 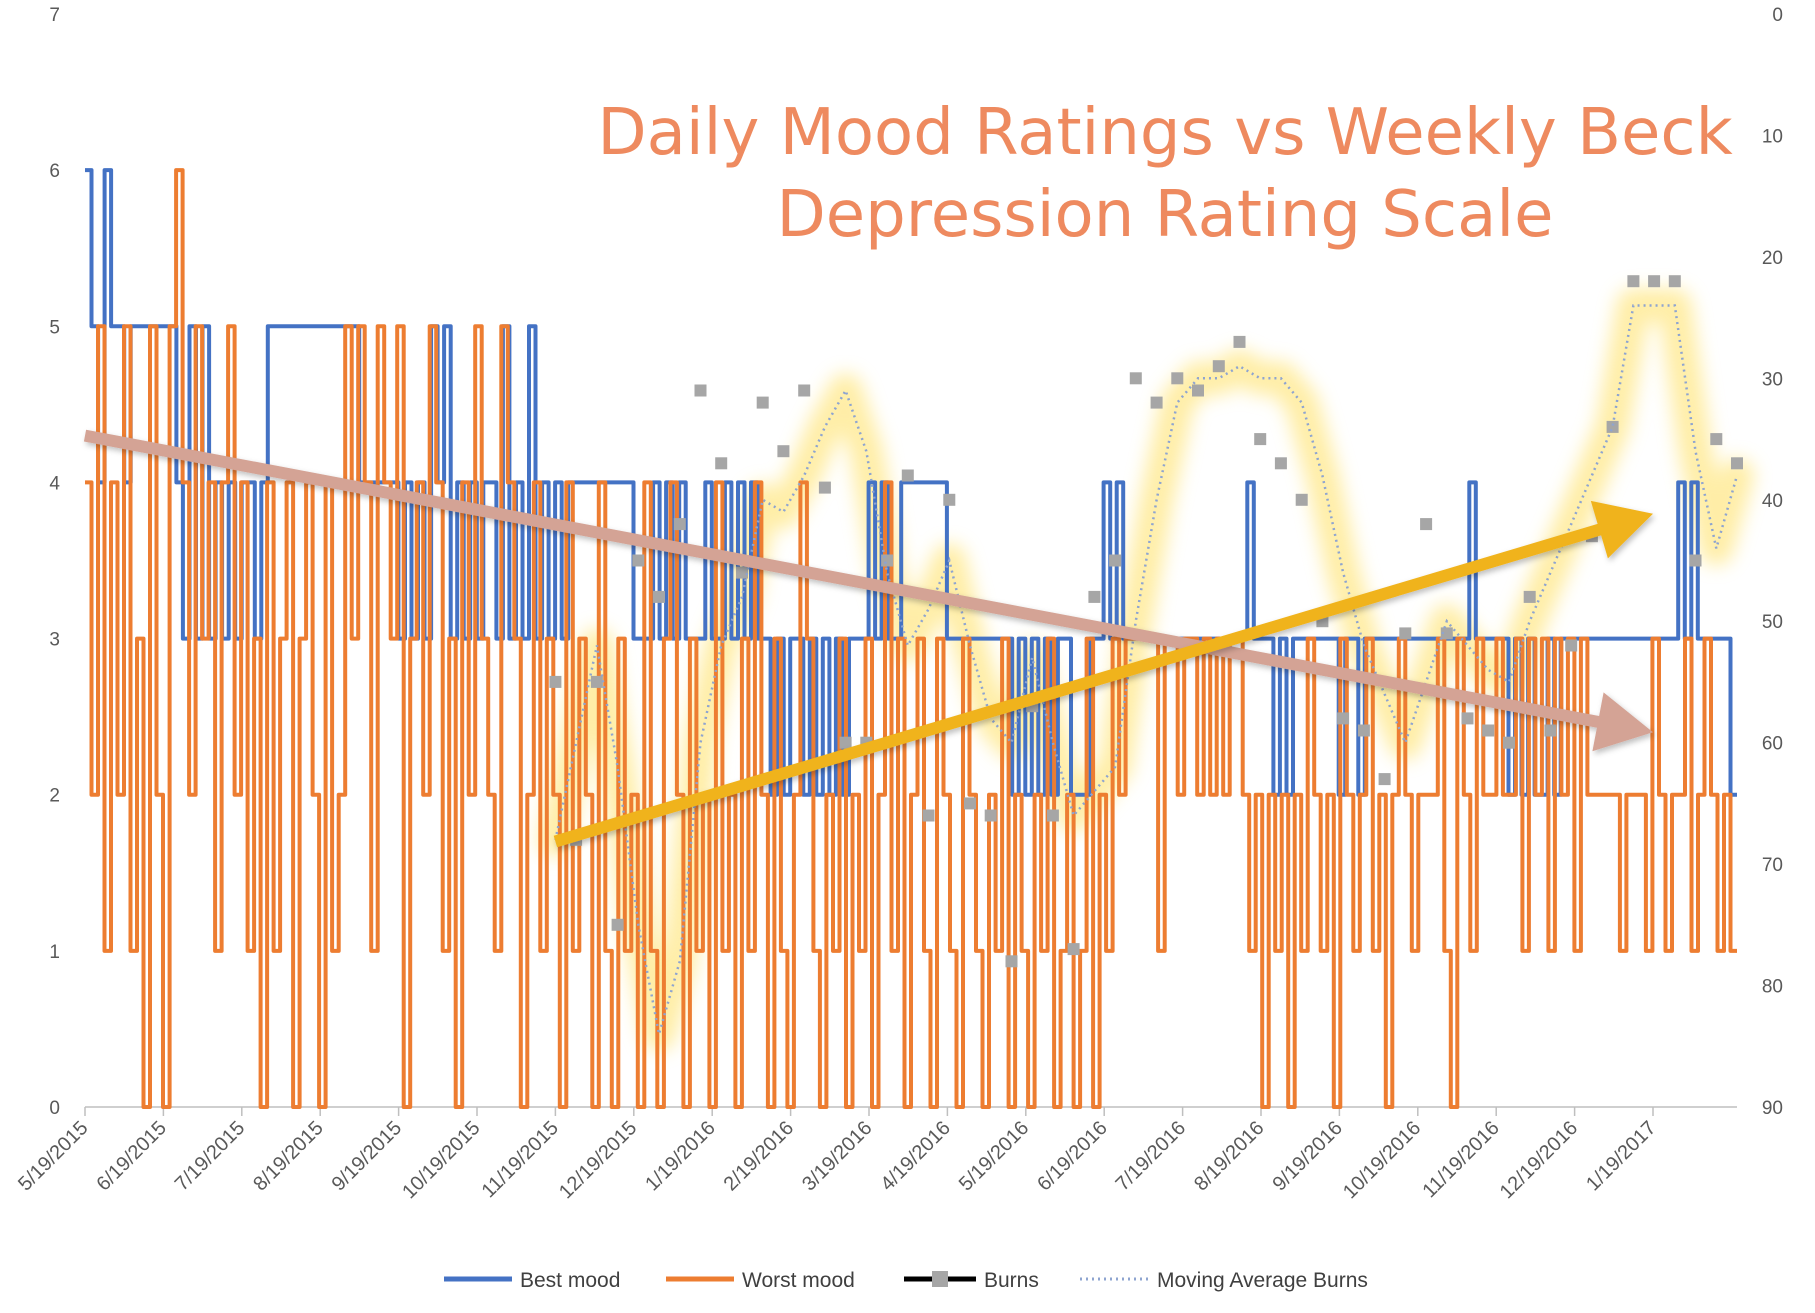 I want to click on x-tick-label: 5/19/2015, so click(x=53, y=1156).